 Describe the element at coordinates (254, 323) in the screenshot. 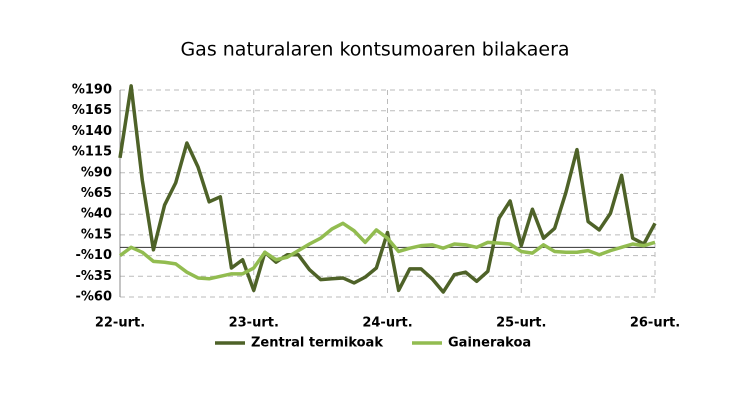

I see `x-tick-label: 23-urt.` at that location.